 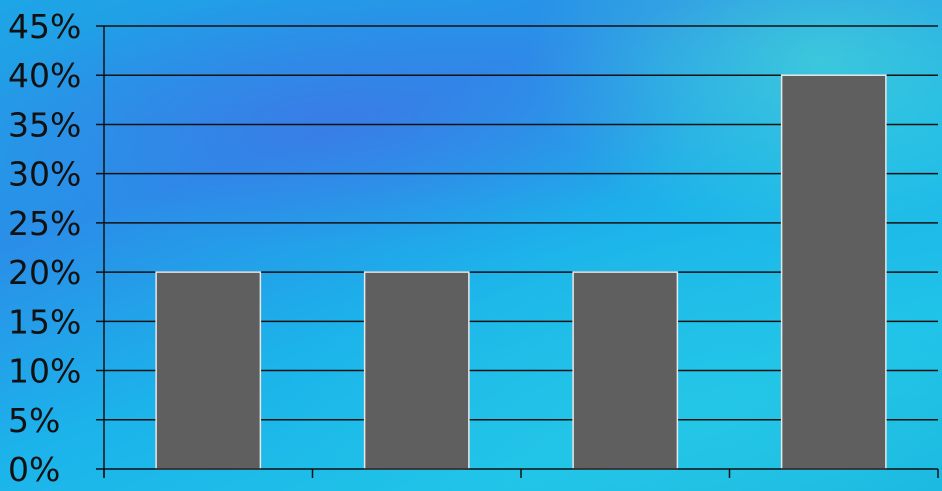 What do you see at coordinates (44, 248) in the screenshot?
I see `y-axis-tick-labels: 0% 5% 10% 15% 20% 25% 30% 35% 40% 45%` at bounding box center [44, 248].